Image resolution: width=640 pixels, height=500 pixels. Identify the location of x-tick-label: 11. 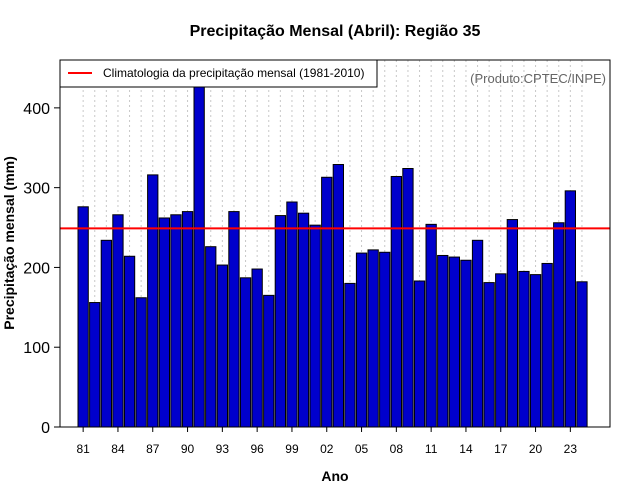
(431, 449).